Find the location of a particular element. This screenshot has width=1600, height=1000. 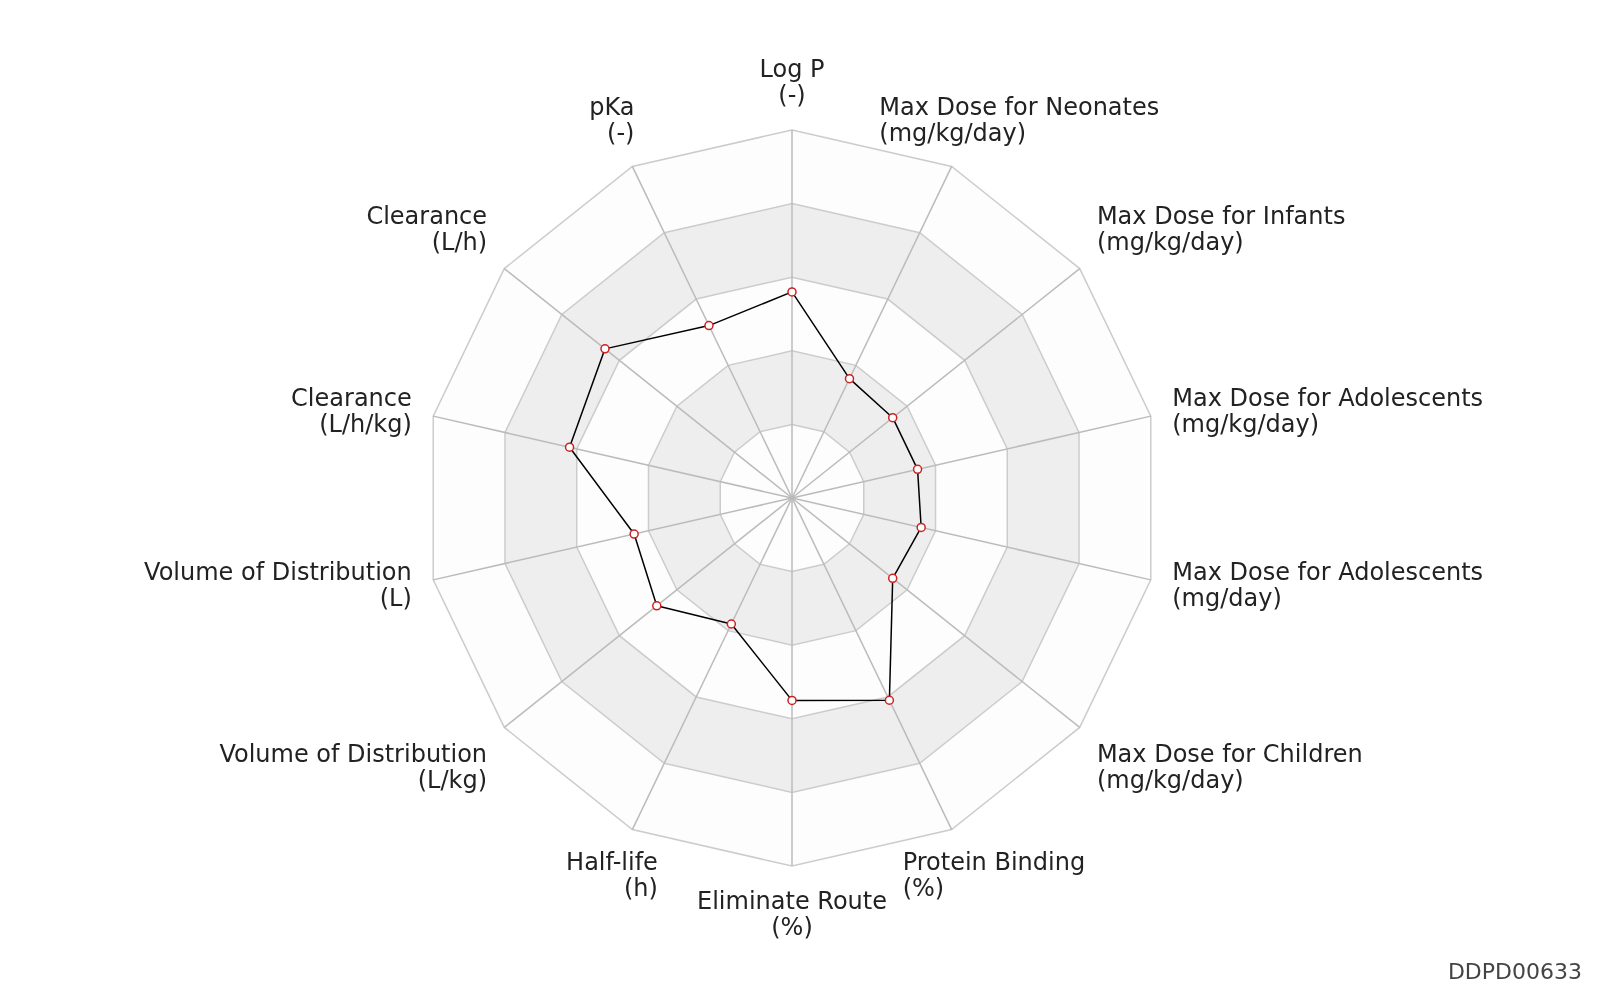

spoke-label: Half-life (h) is located at coordinates (612, 875).